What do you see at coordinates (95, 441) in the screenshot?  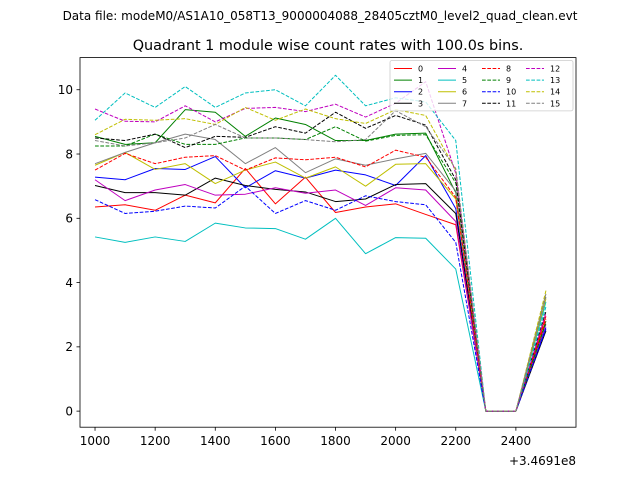 I see `x-tick-label: 1000` at bounding box center [95, 441].